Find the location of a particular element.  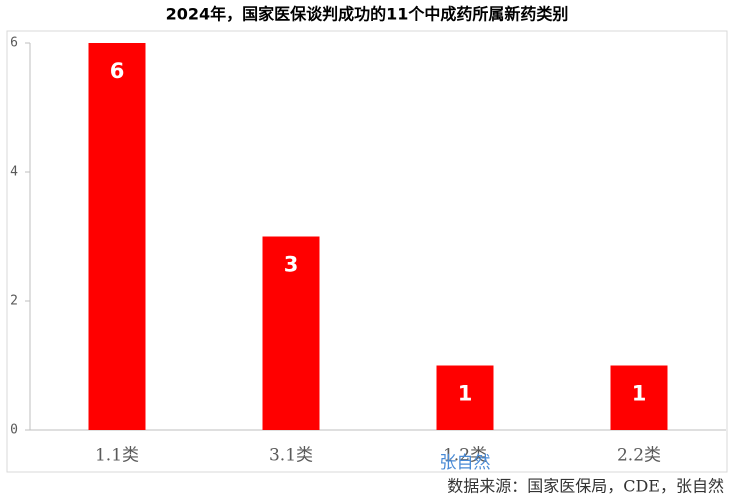

chart-title: 2024年，国家医保谈判成功的11个中成药所属新药类别 is located at coordinates (367, 14).